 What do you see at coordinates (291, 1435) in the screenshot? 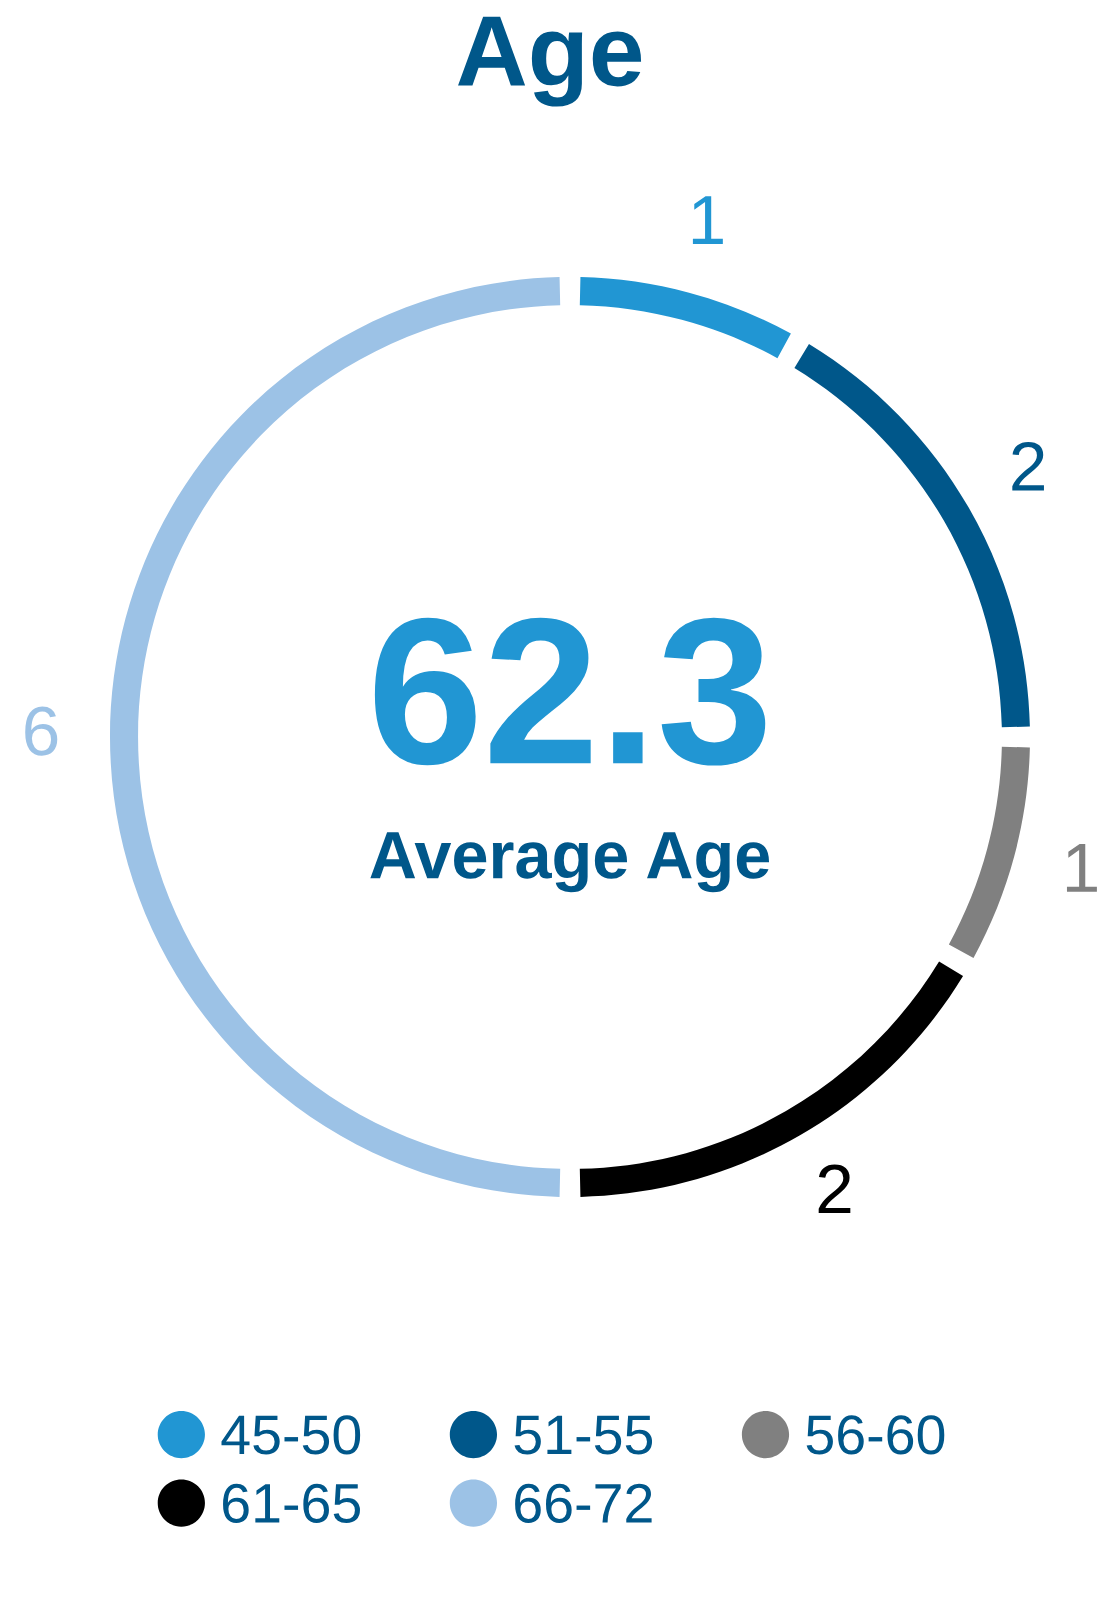
I see `legend-label: 45-50` at bounding box center [291, 1435].